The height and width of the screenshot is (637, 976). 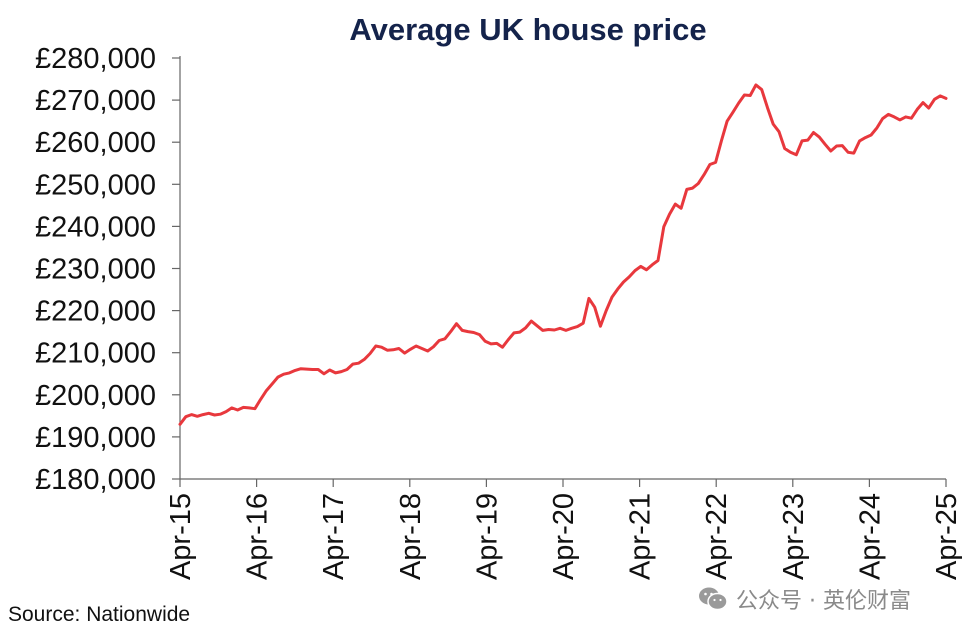 I want to click on y-tick-label: £220,000, so click(x=95, y=312).